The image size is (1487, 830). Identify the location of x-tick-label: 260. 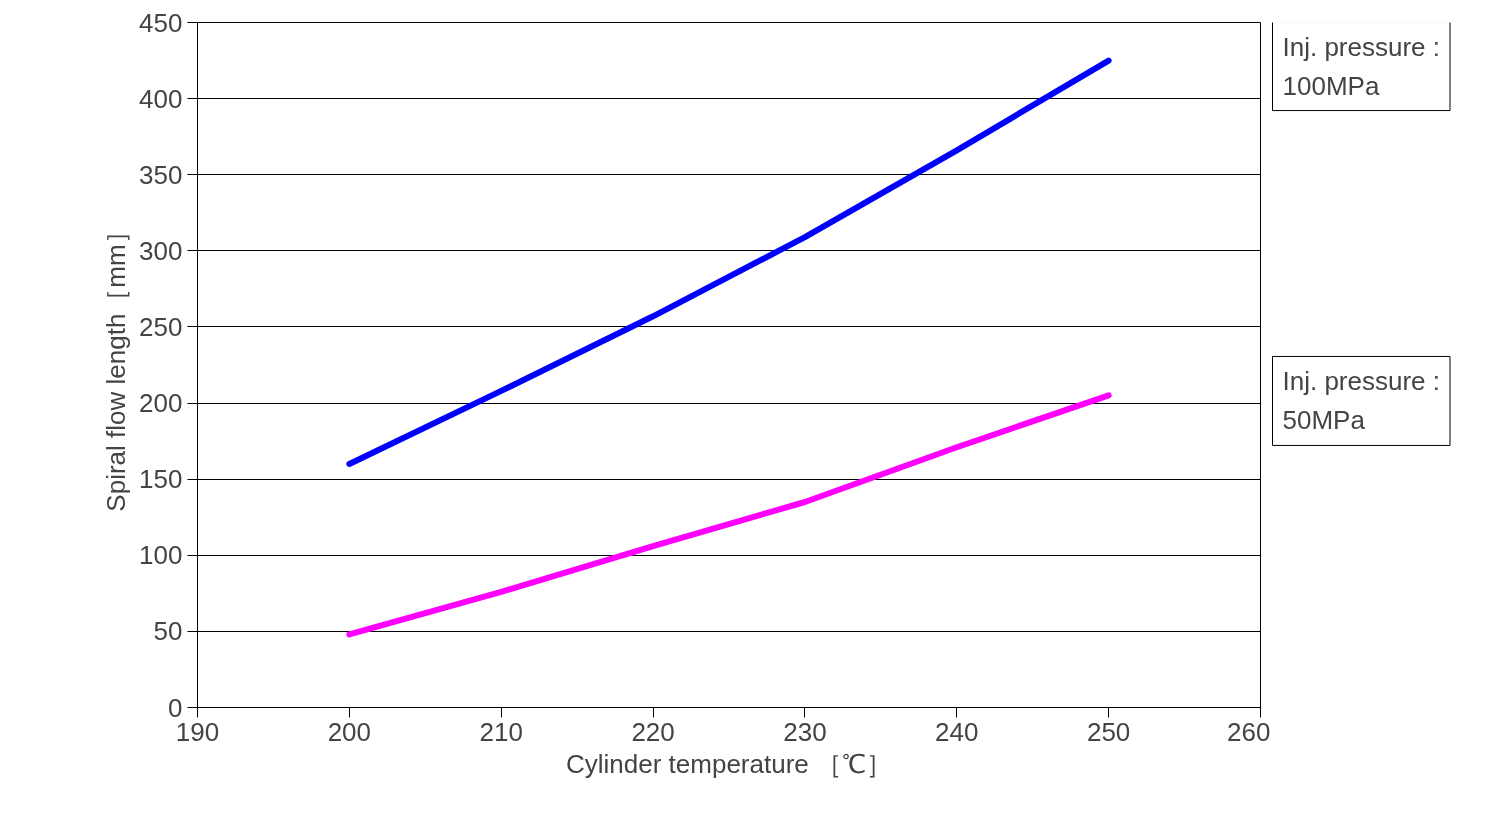
(1249, 731).